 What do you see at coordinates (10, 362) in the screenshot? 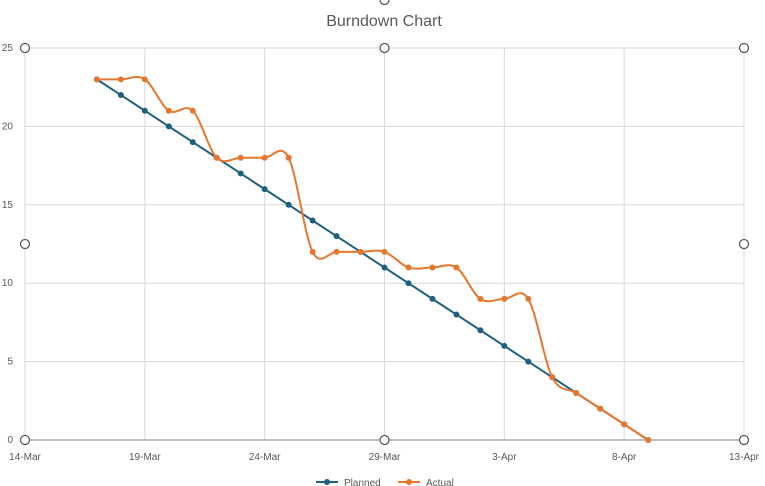
I see `y-tick-label: 5` at bounding box center [10, 362].